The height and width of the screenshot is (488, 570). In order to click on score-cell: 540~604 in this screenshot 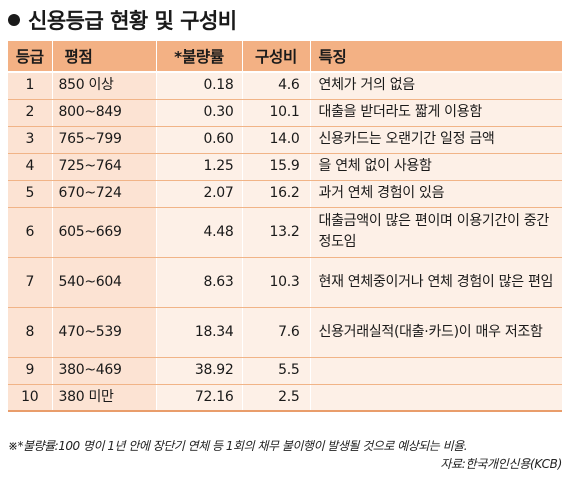, I will do `click(103, 282)`.